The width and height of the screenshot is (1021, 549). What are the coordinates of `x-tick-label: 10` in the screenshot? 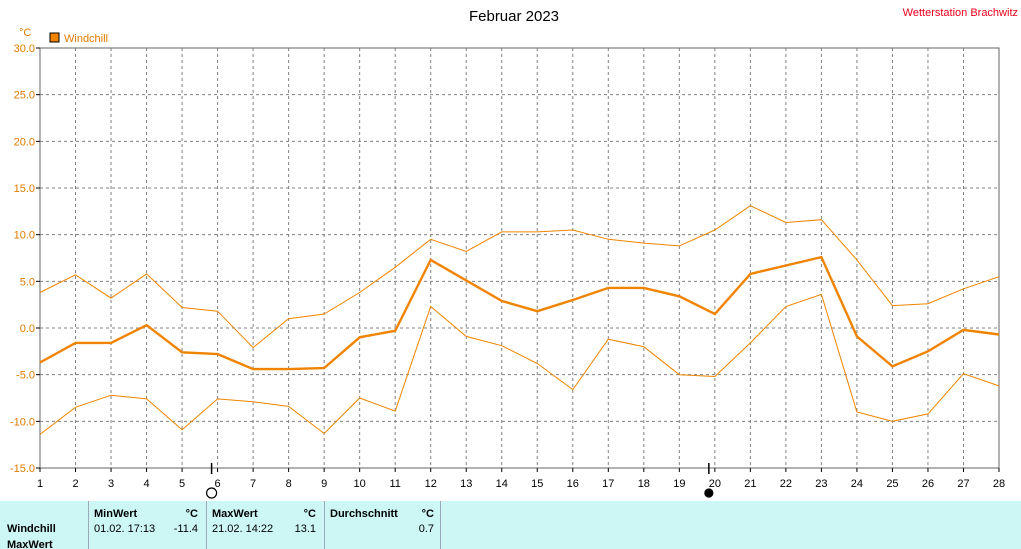 It's located at (360, 484).